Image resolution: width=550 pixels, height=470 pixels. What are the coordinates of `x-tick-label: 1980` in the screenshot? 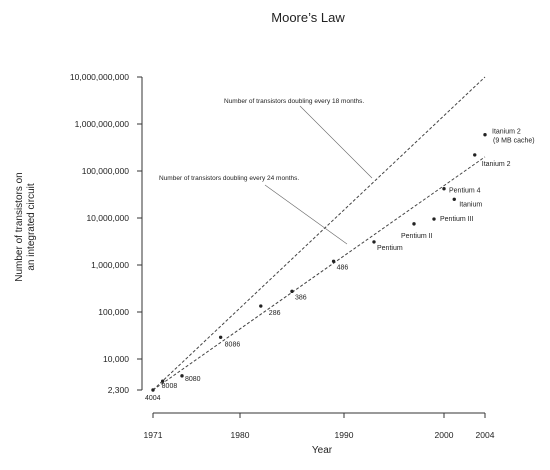 It's located at (240, 435).